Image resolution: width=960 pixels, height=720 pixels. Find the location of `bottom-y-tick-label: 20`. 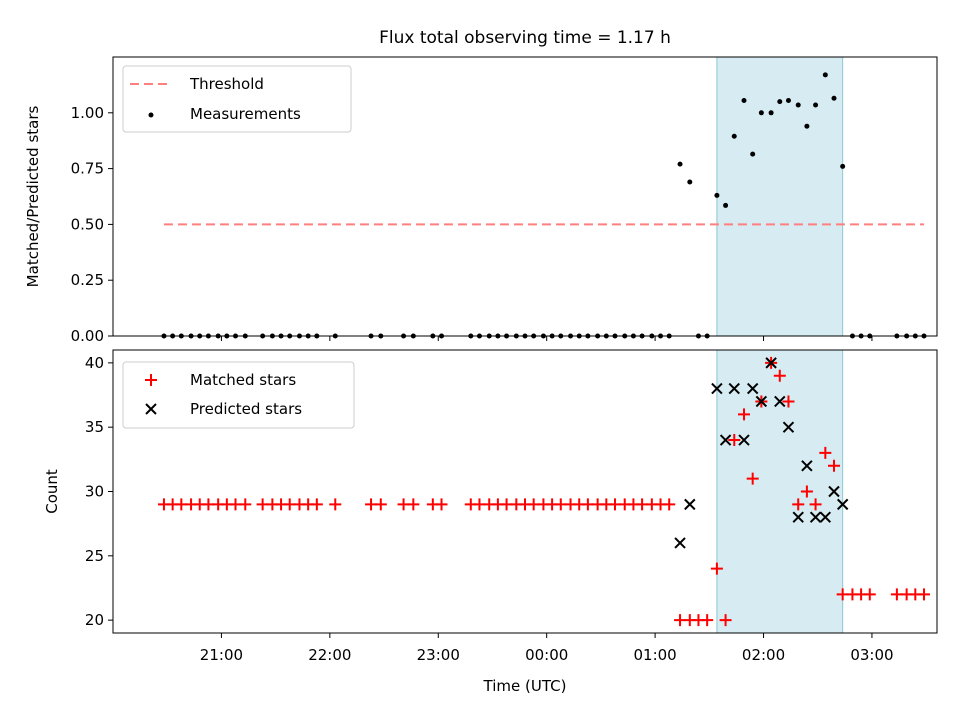

bottom-y-tick-label: 20 is located at coordinates (94, 620).